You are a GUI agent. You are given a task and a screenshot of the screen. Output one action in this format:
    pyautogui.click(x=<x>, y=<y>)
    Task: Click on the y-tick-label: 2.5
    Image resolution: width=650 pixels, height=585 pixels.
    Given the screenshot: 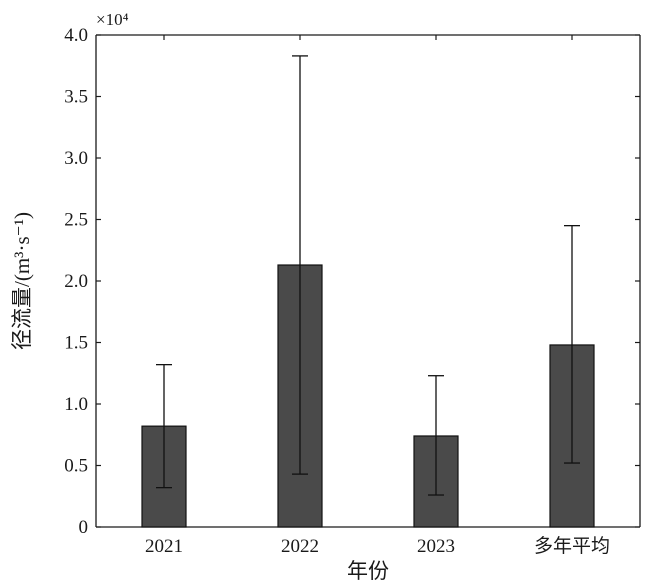 What is the action you would take?
    pyautogui.click(x=76, y=220)
    